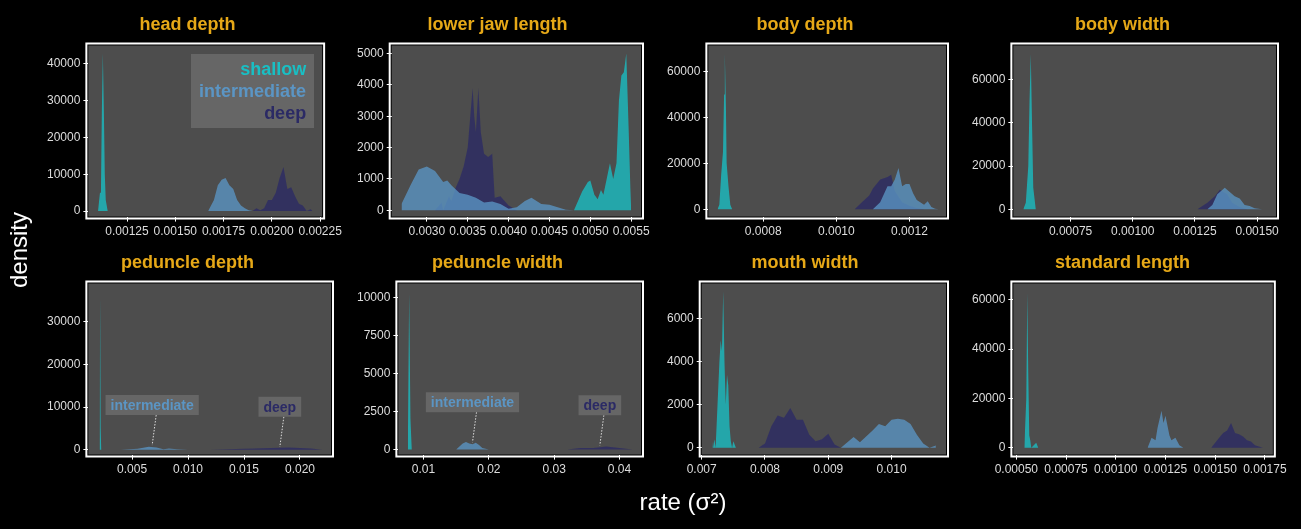  What do you see at coordinates (427, 231) in the screenshot?
I see `x-tick-label: 0.0030` at bounding box center [427, 231].